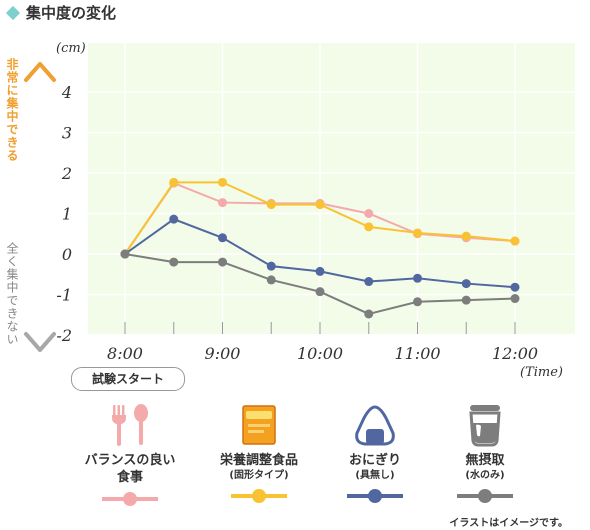 The image size is (590, 530). Describe the element at coordinates (67, 254) in the screenshot. I see `y-tick-label: 0` at that location.